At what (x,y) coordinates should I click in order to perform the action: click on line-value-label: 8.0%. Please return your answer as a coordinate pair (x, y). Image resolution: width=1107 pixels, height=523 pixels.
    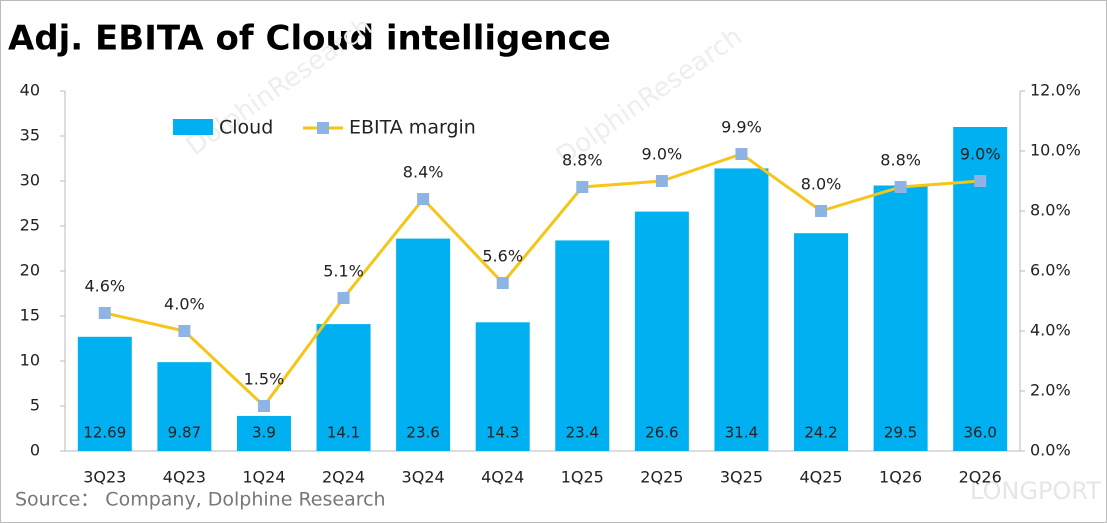
    Looking at the image, I should click on (821, 184).